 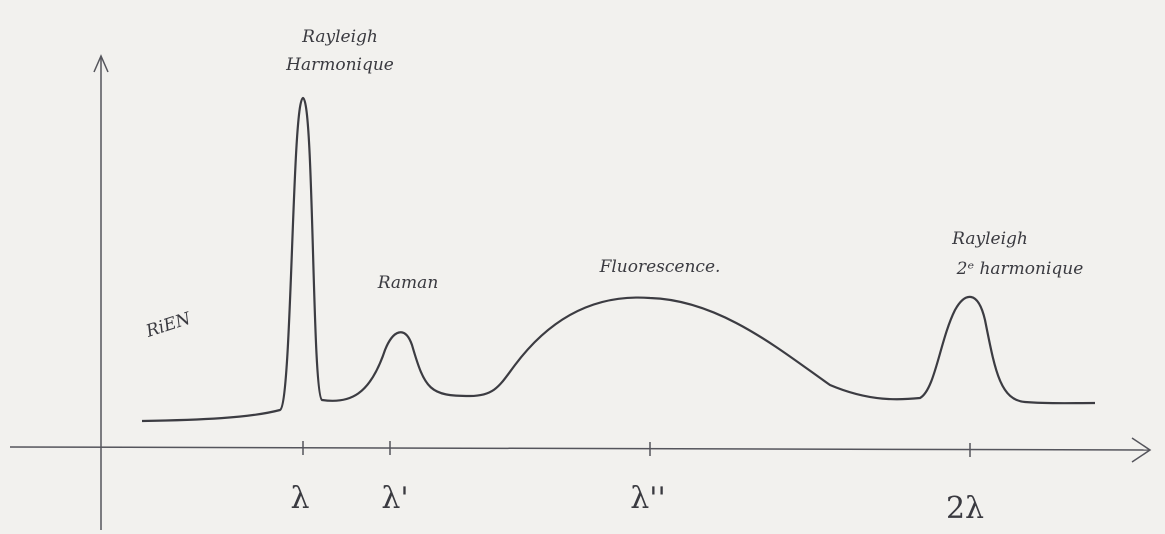 What do you see at coordinates (660, 267) in the screenshot?
I see `annotation: Fluorescence.` at bounding box center [660, 267].